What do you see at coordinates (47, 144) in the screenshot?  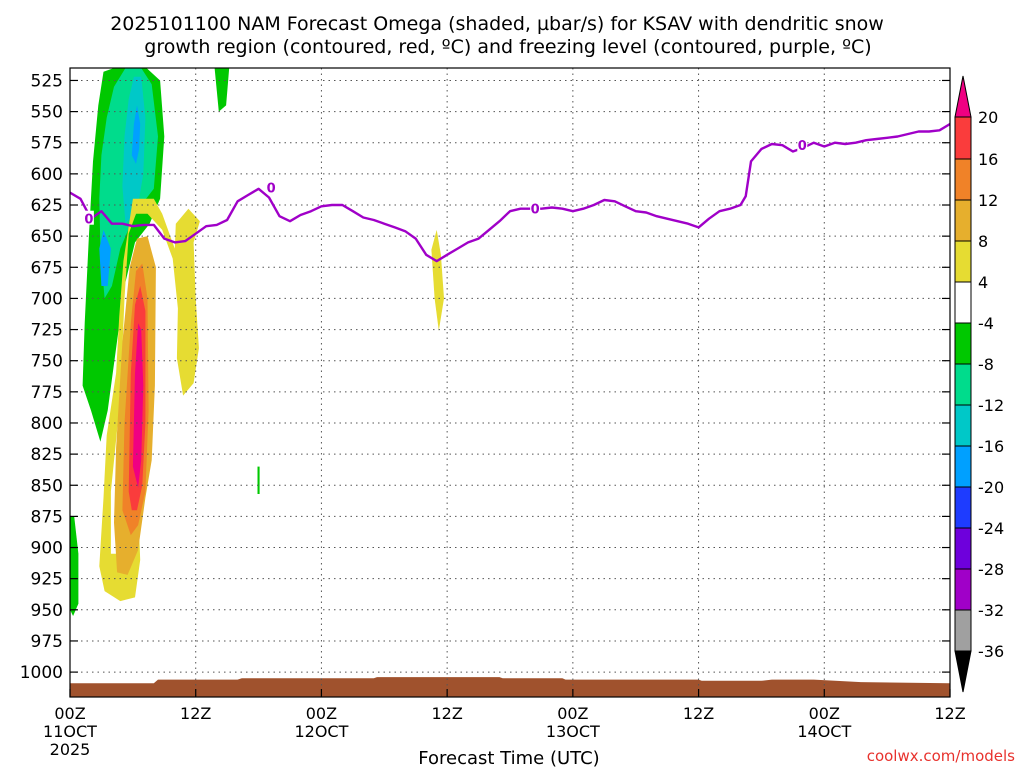 I see `y-tick-label: 575` at bounding box center [47, 144].